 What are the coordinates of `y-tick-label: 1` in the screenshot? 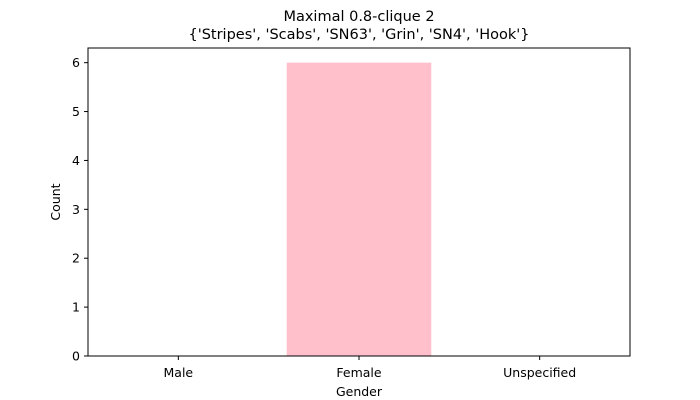 It's located at (76, 307).